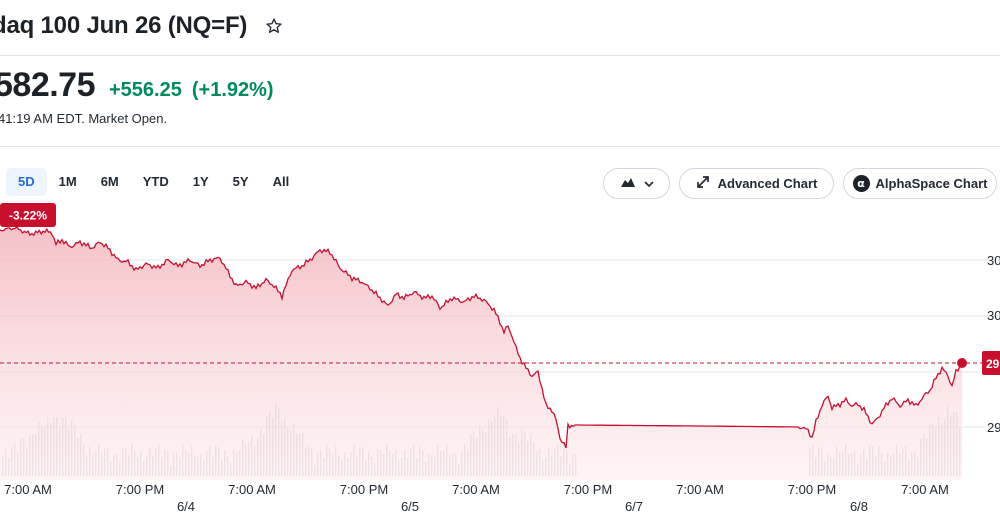 The image size is (1000, 515). What do you see at coordinates (410, 506) in the screenshot?
I see `date-label: 6/5` at bounding box center [410, 506].